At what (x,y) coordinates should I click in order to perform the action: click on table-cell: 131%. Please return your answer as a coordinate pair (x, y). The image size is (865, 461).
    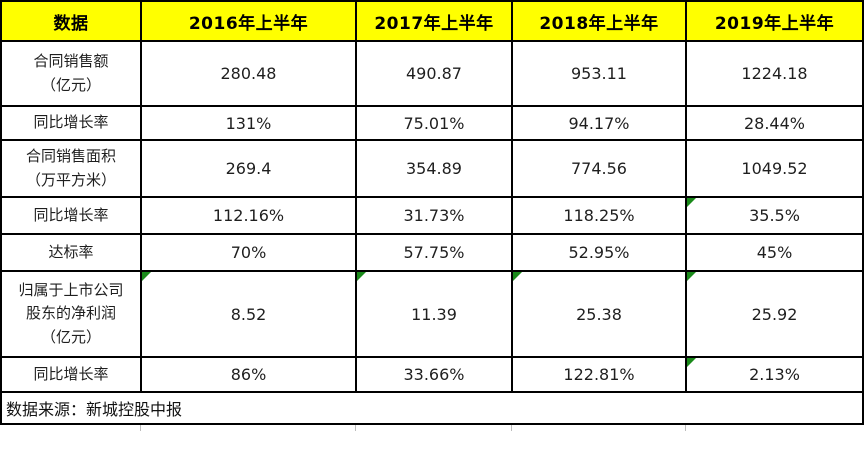
    Looking at the image, I should click on (248, 123).